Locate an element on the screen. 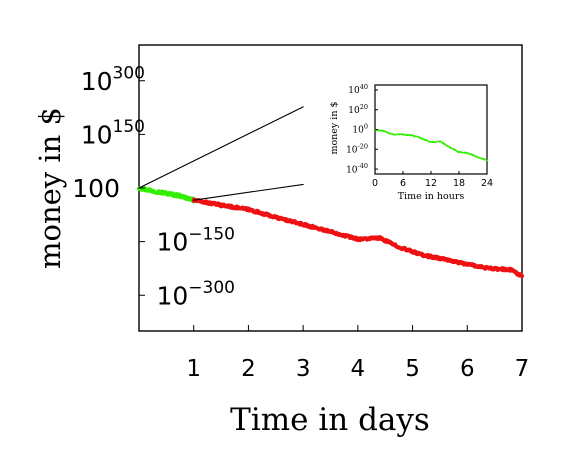 The height and width of the screenshot is (468, 583). inset-y-tick-exponent: -40 is located at coordinates (363, 166).